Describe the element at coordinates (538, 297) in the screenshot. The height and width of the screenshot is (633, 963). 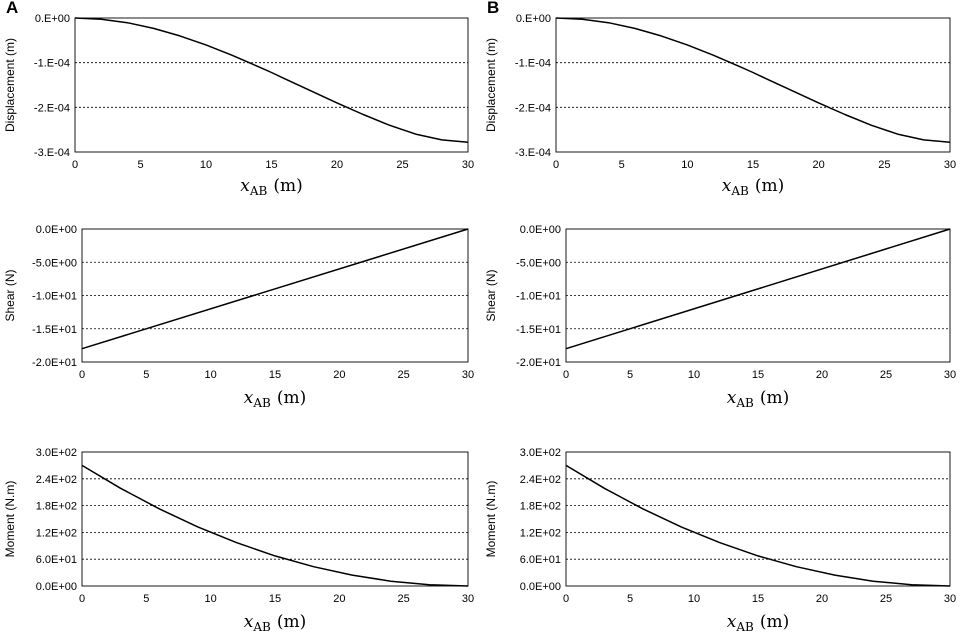
I see `shear-b-ytick-label: -1.0E+01` at that location.